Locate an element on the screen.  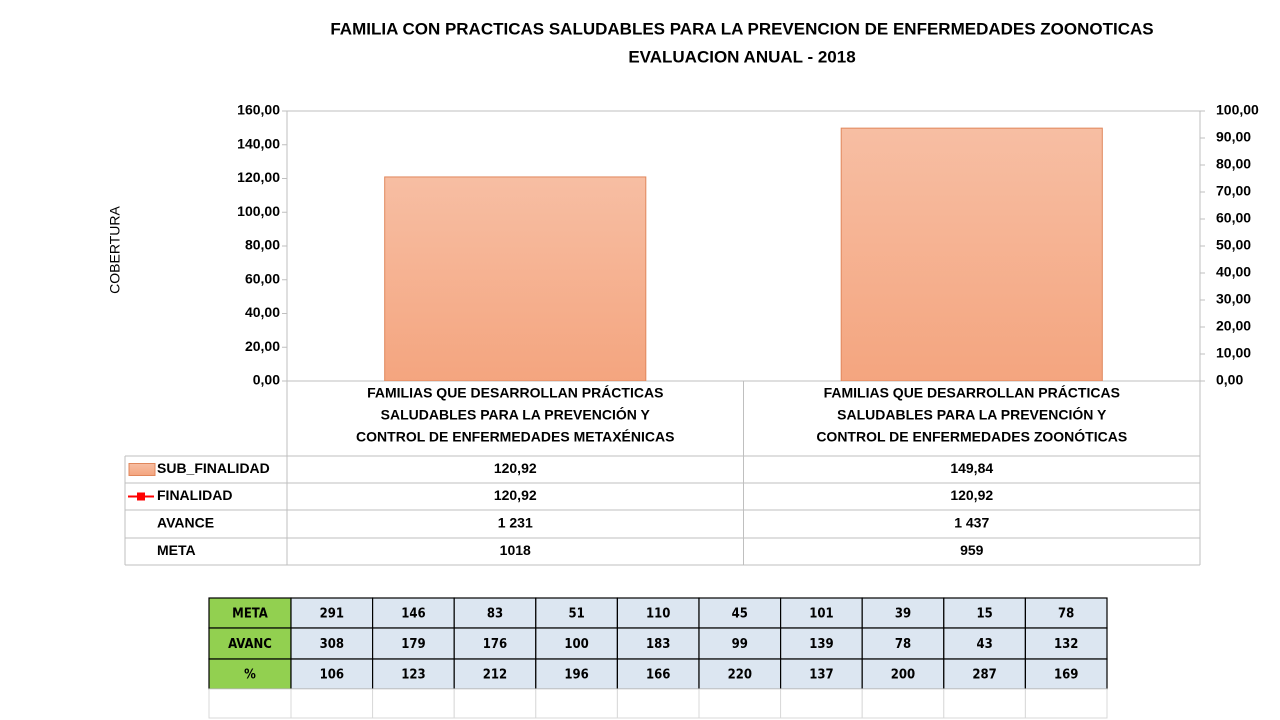
table-text: 176 is located at coordinates (495, 644).